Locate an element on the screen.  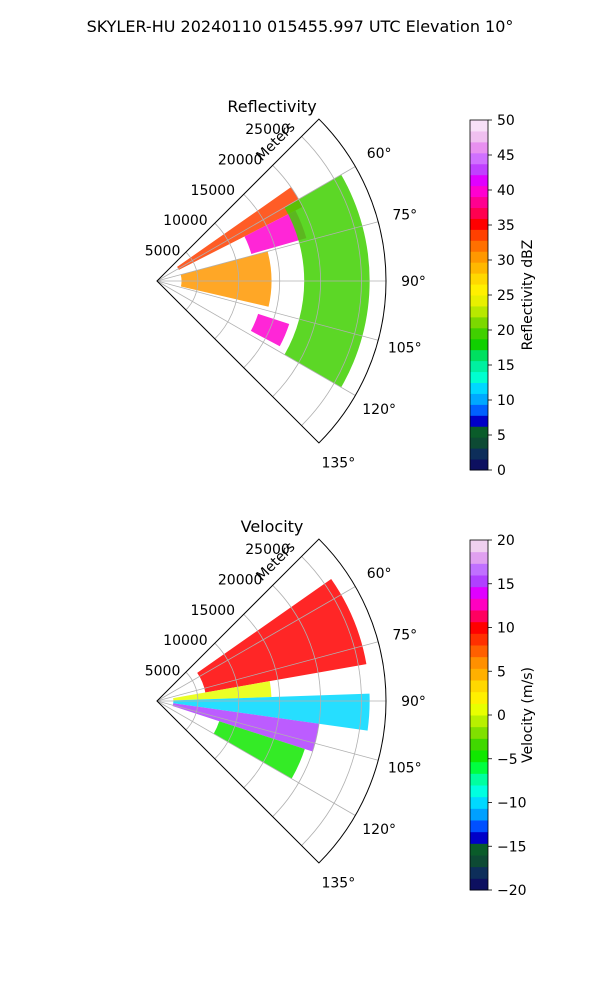
range-tick-label: 5000 is located at coordinates (163, 672).